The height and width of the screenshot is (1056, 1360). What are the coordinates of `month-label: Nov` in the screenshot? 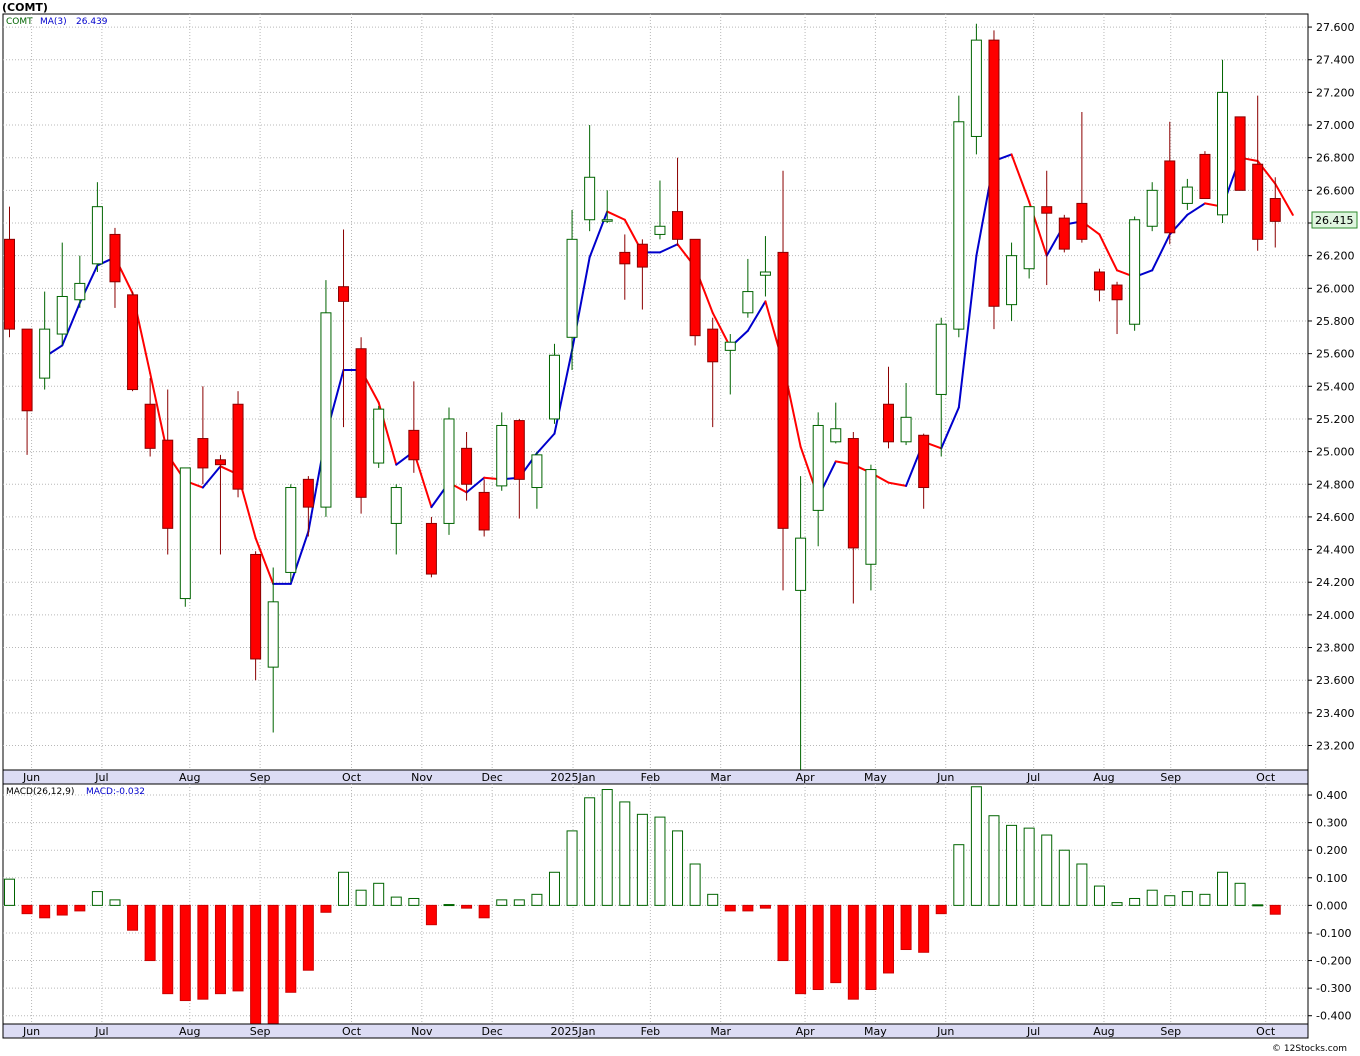 It's located at (422, 777).